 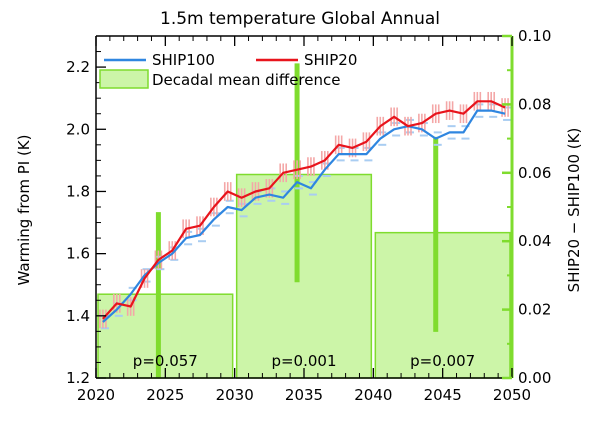 What do you see at coordinates (512, 395) in the screenshot?
I see `x-tick-label: 2050` at bounding box center [512, 395].